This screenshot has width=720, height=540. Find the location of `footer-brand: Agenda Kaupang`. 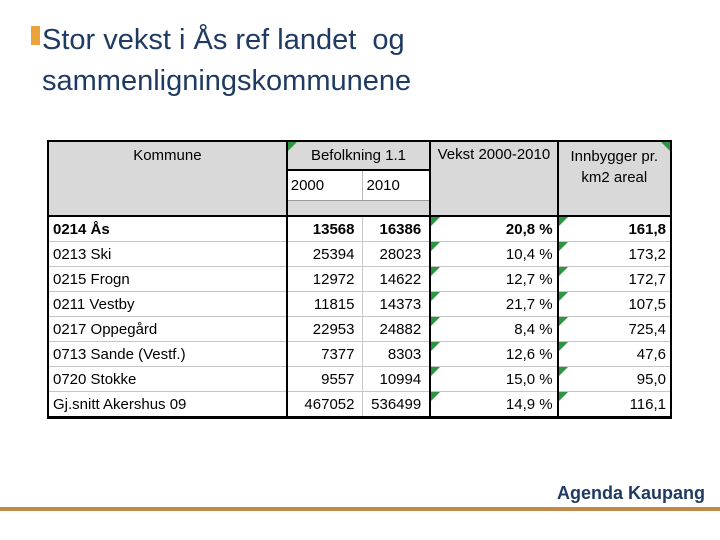

footer-brand: Agenda Kaupang is located at coordinates (630, 493).